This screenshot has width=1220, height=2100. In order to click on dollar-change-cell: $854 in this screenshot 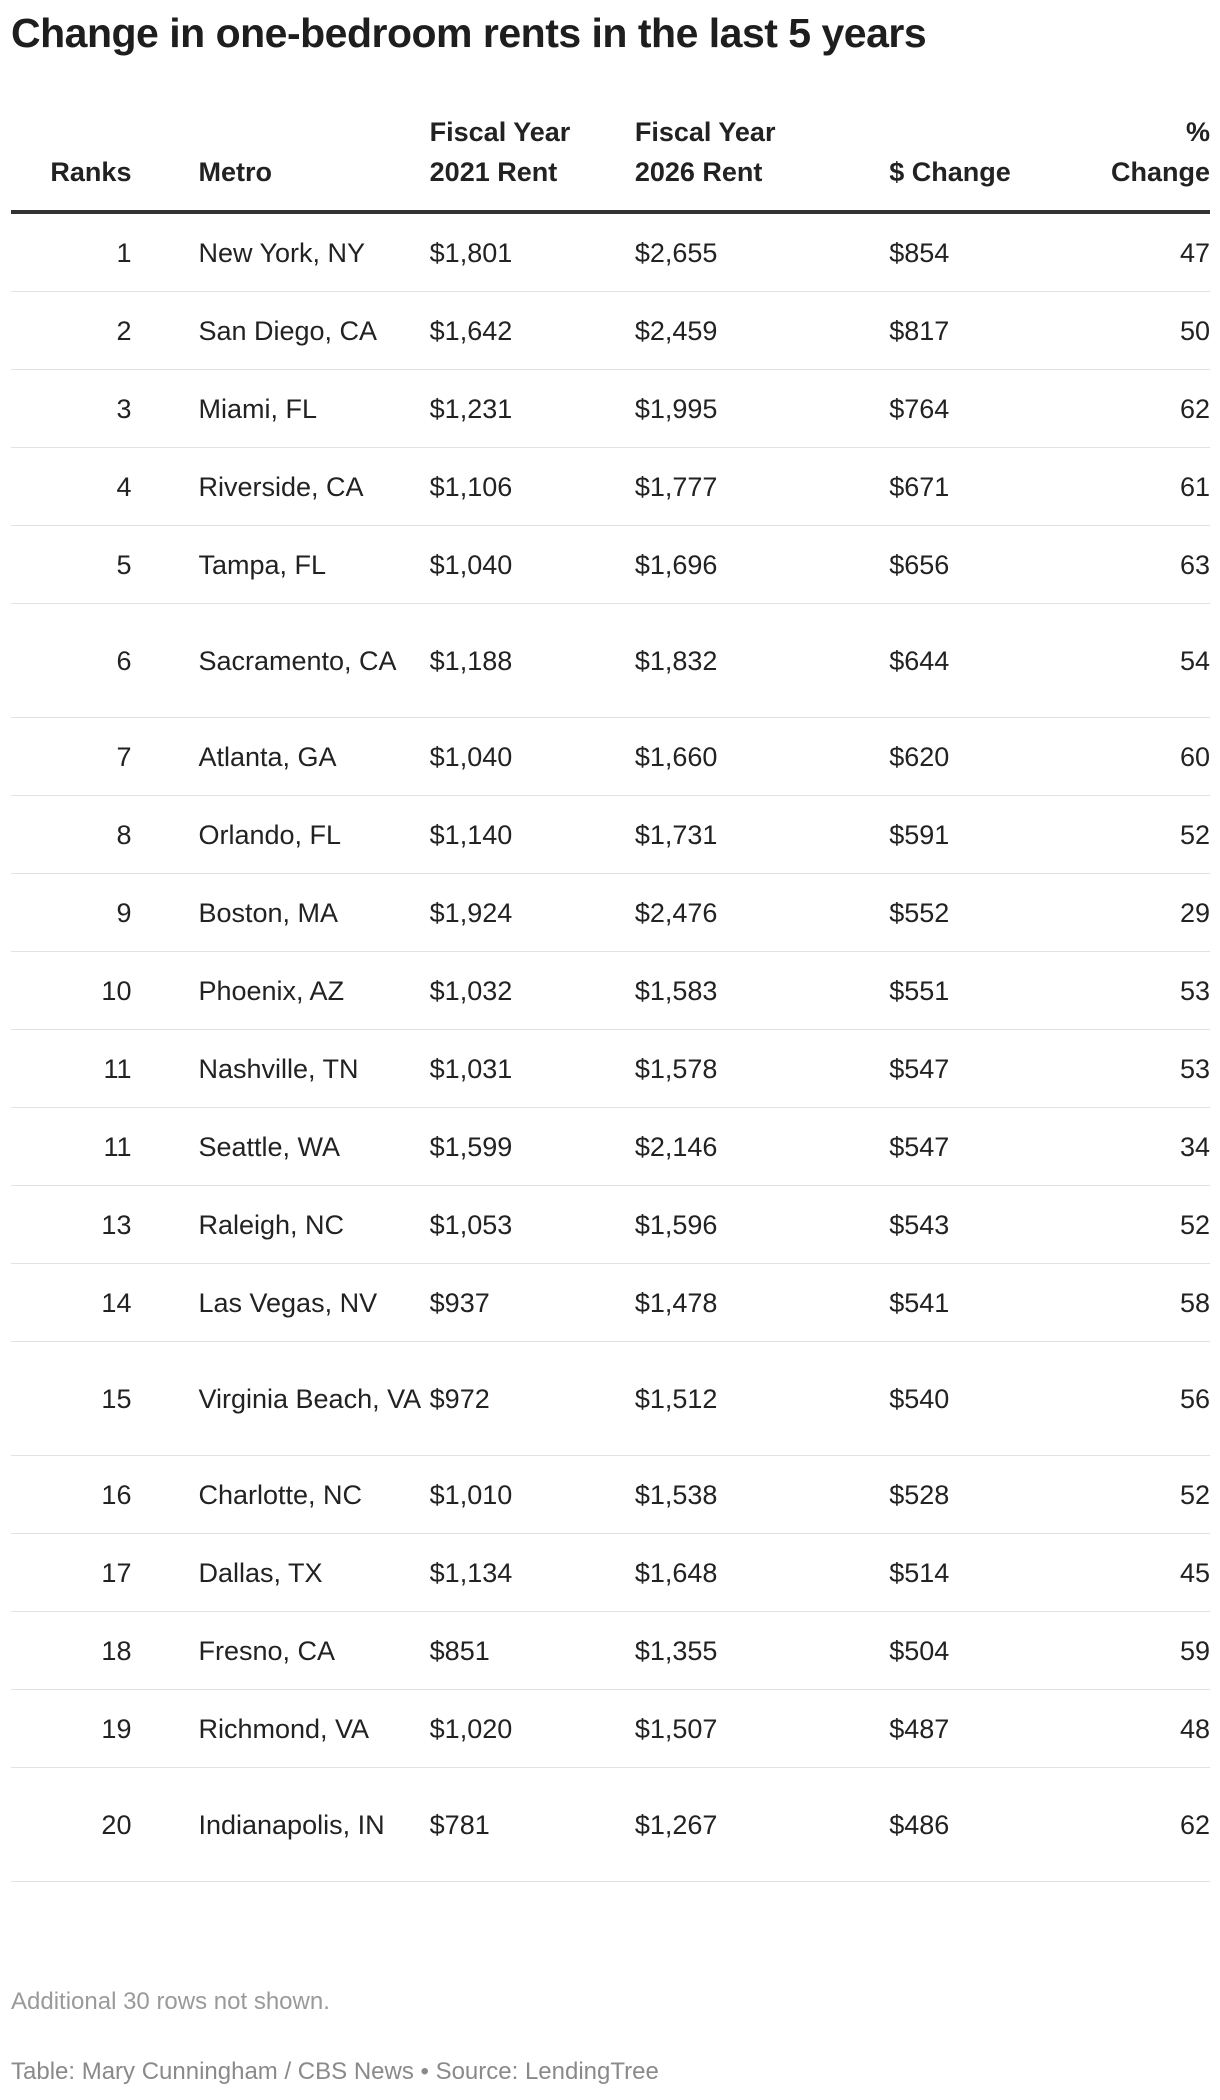, I will do `click(970, 252)`.